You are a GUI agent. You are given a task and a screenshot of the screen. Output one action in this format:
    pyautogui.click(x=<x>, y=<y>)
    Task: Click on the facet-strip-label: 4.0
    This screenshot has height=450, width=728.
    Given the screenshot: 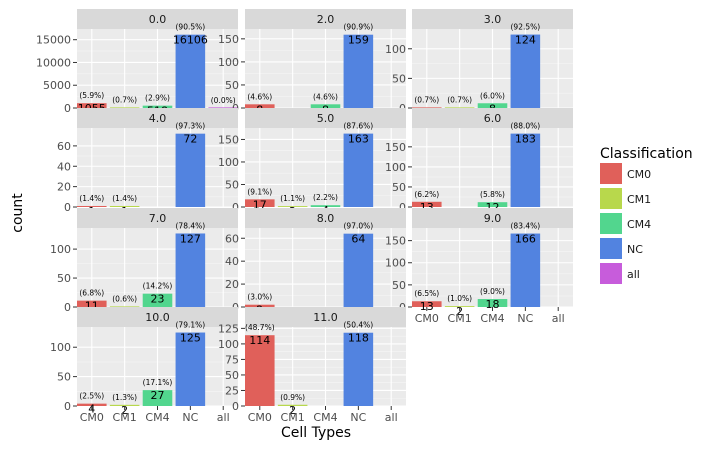 What is the action you would take?
    pyautogui.click(x=158, y=118)
    